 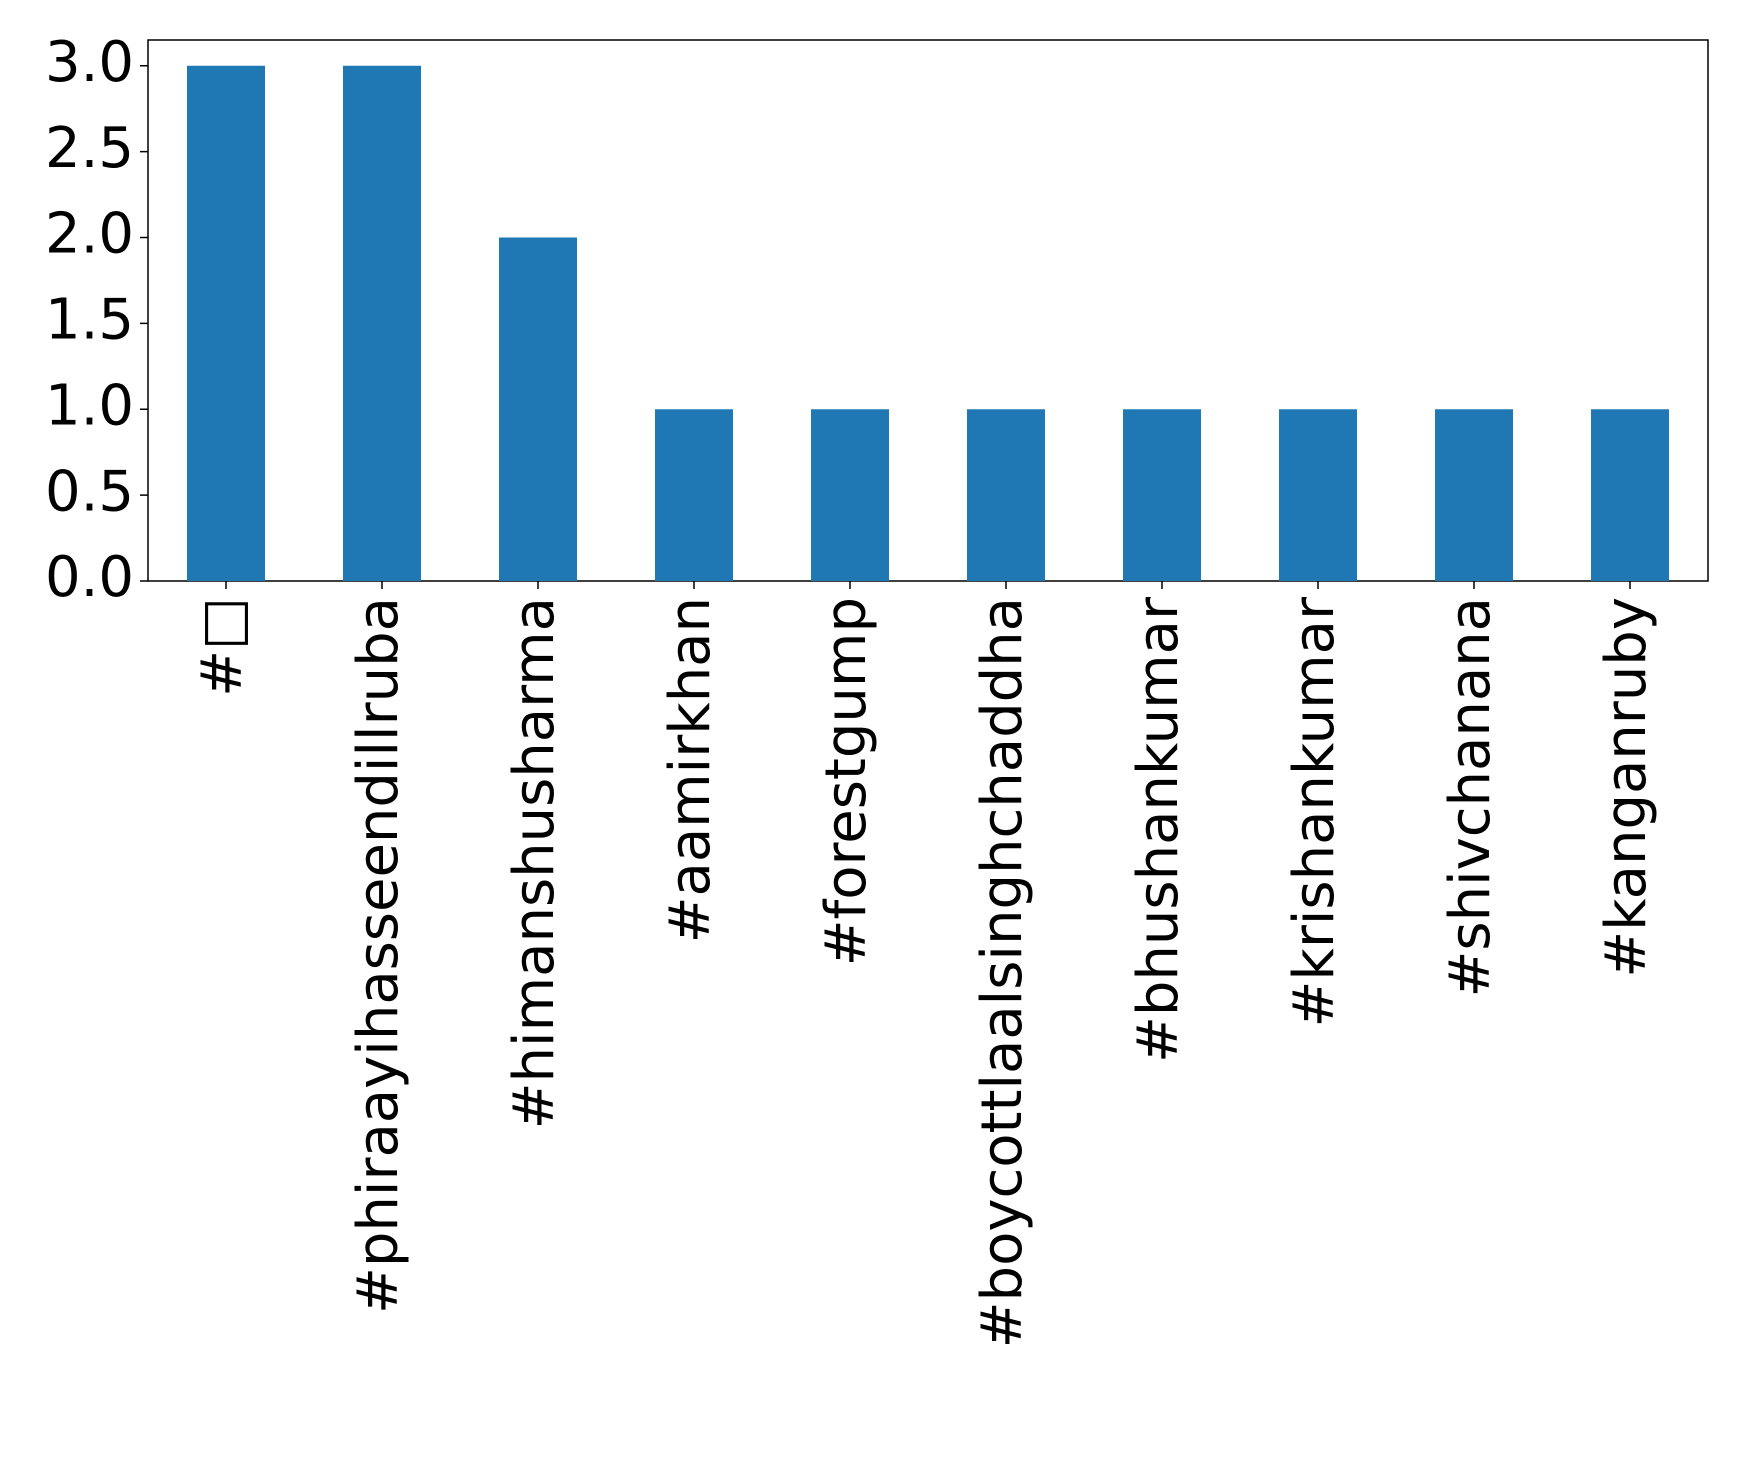 What do you see at coordinates (1626, 787) in the screenshot?
I see `x-tick-label: #kanganruby` at bounding box center [1626, 787].